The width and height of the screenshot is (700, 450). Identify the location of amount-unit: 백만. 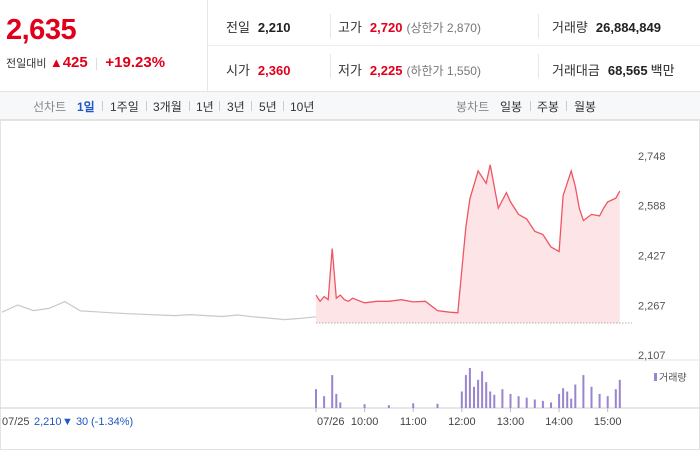
(662, 70).